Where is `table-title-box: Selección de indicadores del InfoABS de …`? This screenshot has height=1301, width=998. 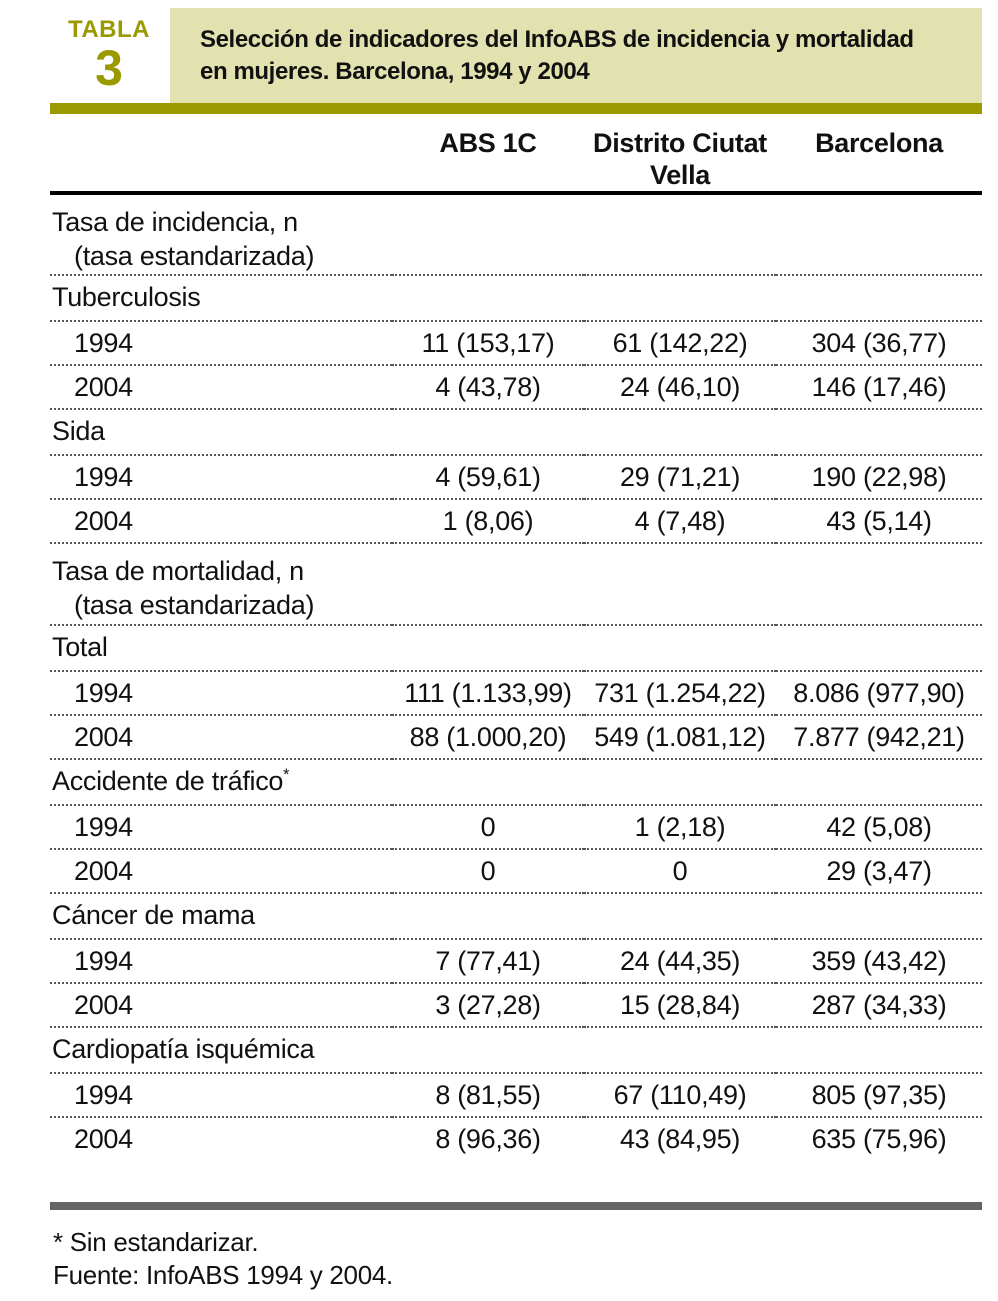
table-title-box: Selección de indicadores del InfoABS de … is located at coordinates (576, 55).